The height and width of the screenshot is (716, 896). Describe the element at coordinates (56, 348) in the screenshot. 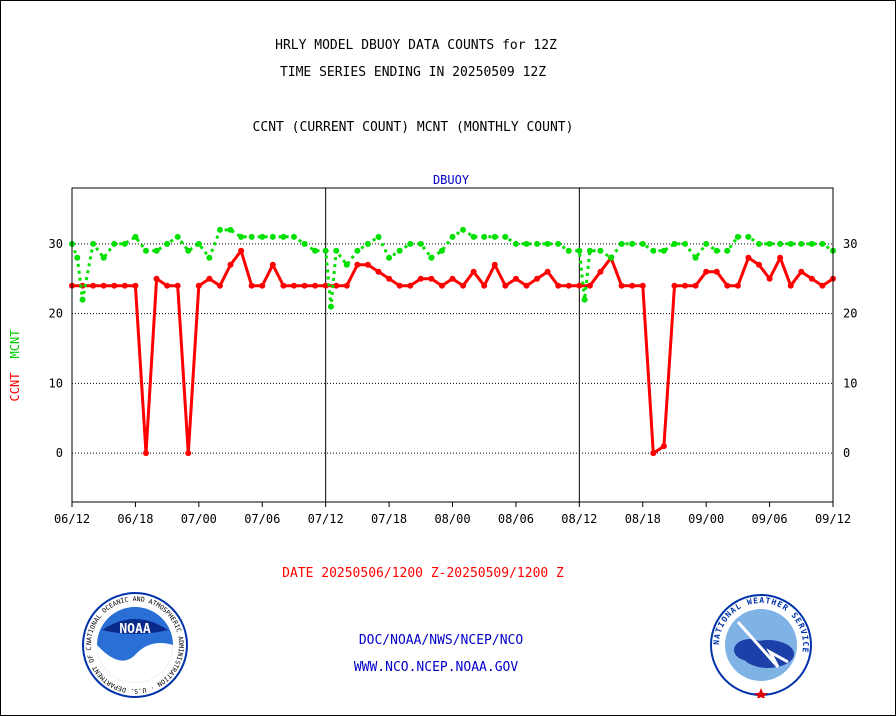

I see `y-tick-labels-left: 0 10 20 30` at that location.